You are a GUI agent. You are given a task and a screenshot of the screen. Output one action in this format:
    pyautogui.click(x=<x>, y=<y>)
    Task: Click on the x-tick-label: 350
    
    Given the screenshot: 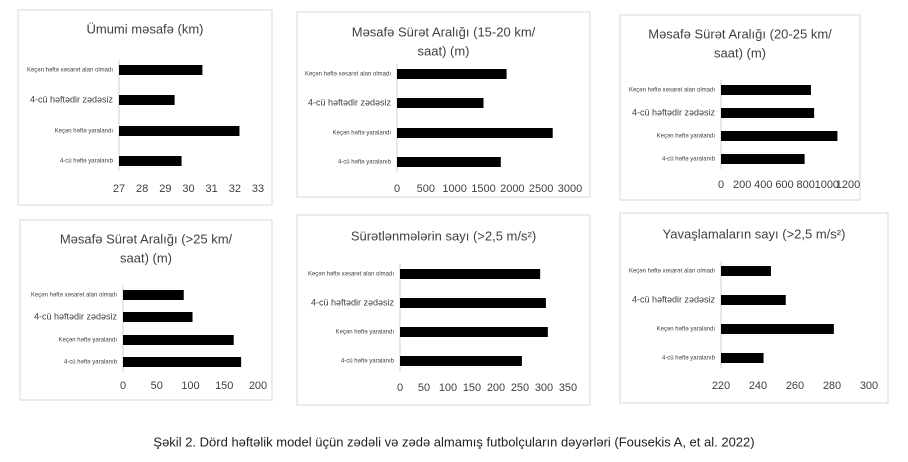 What is the action you would take?
    pyautogui.click(x=568, y=388)
    